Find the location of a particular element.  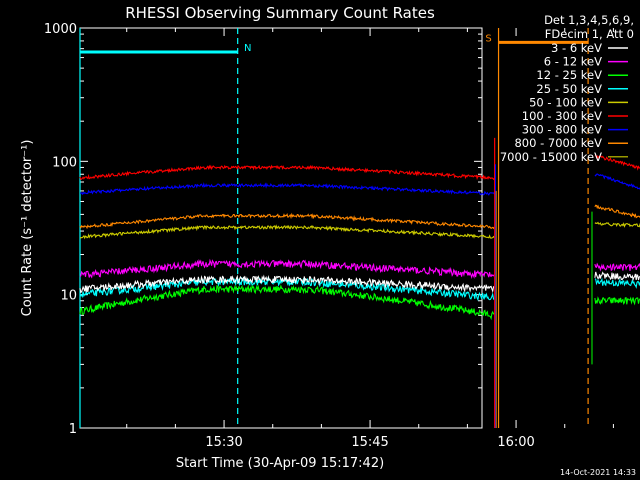

legend-entry-label: 3 - 6 keV is located at coordinates (576, 48).